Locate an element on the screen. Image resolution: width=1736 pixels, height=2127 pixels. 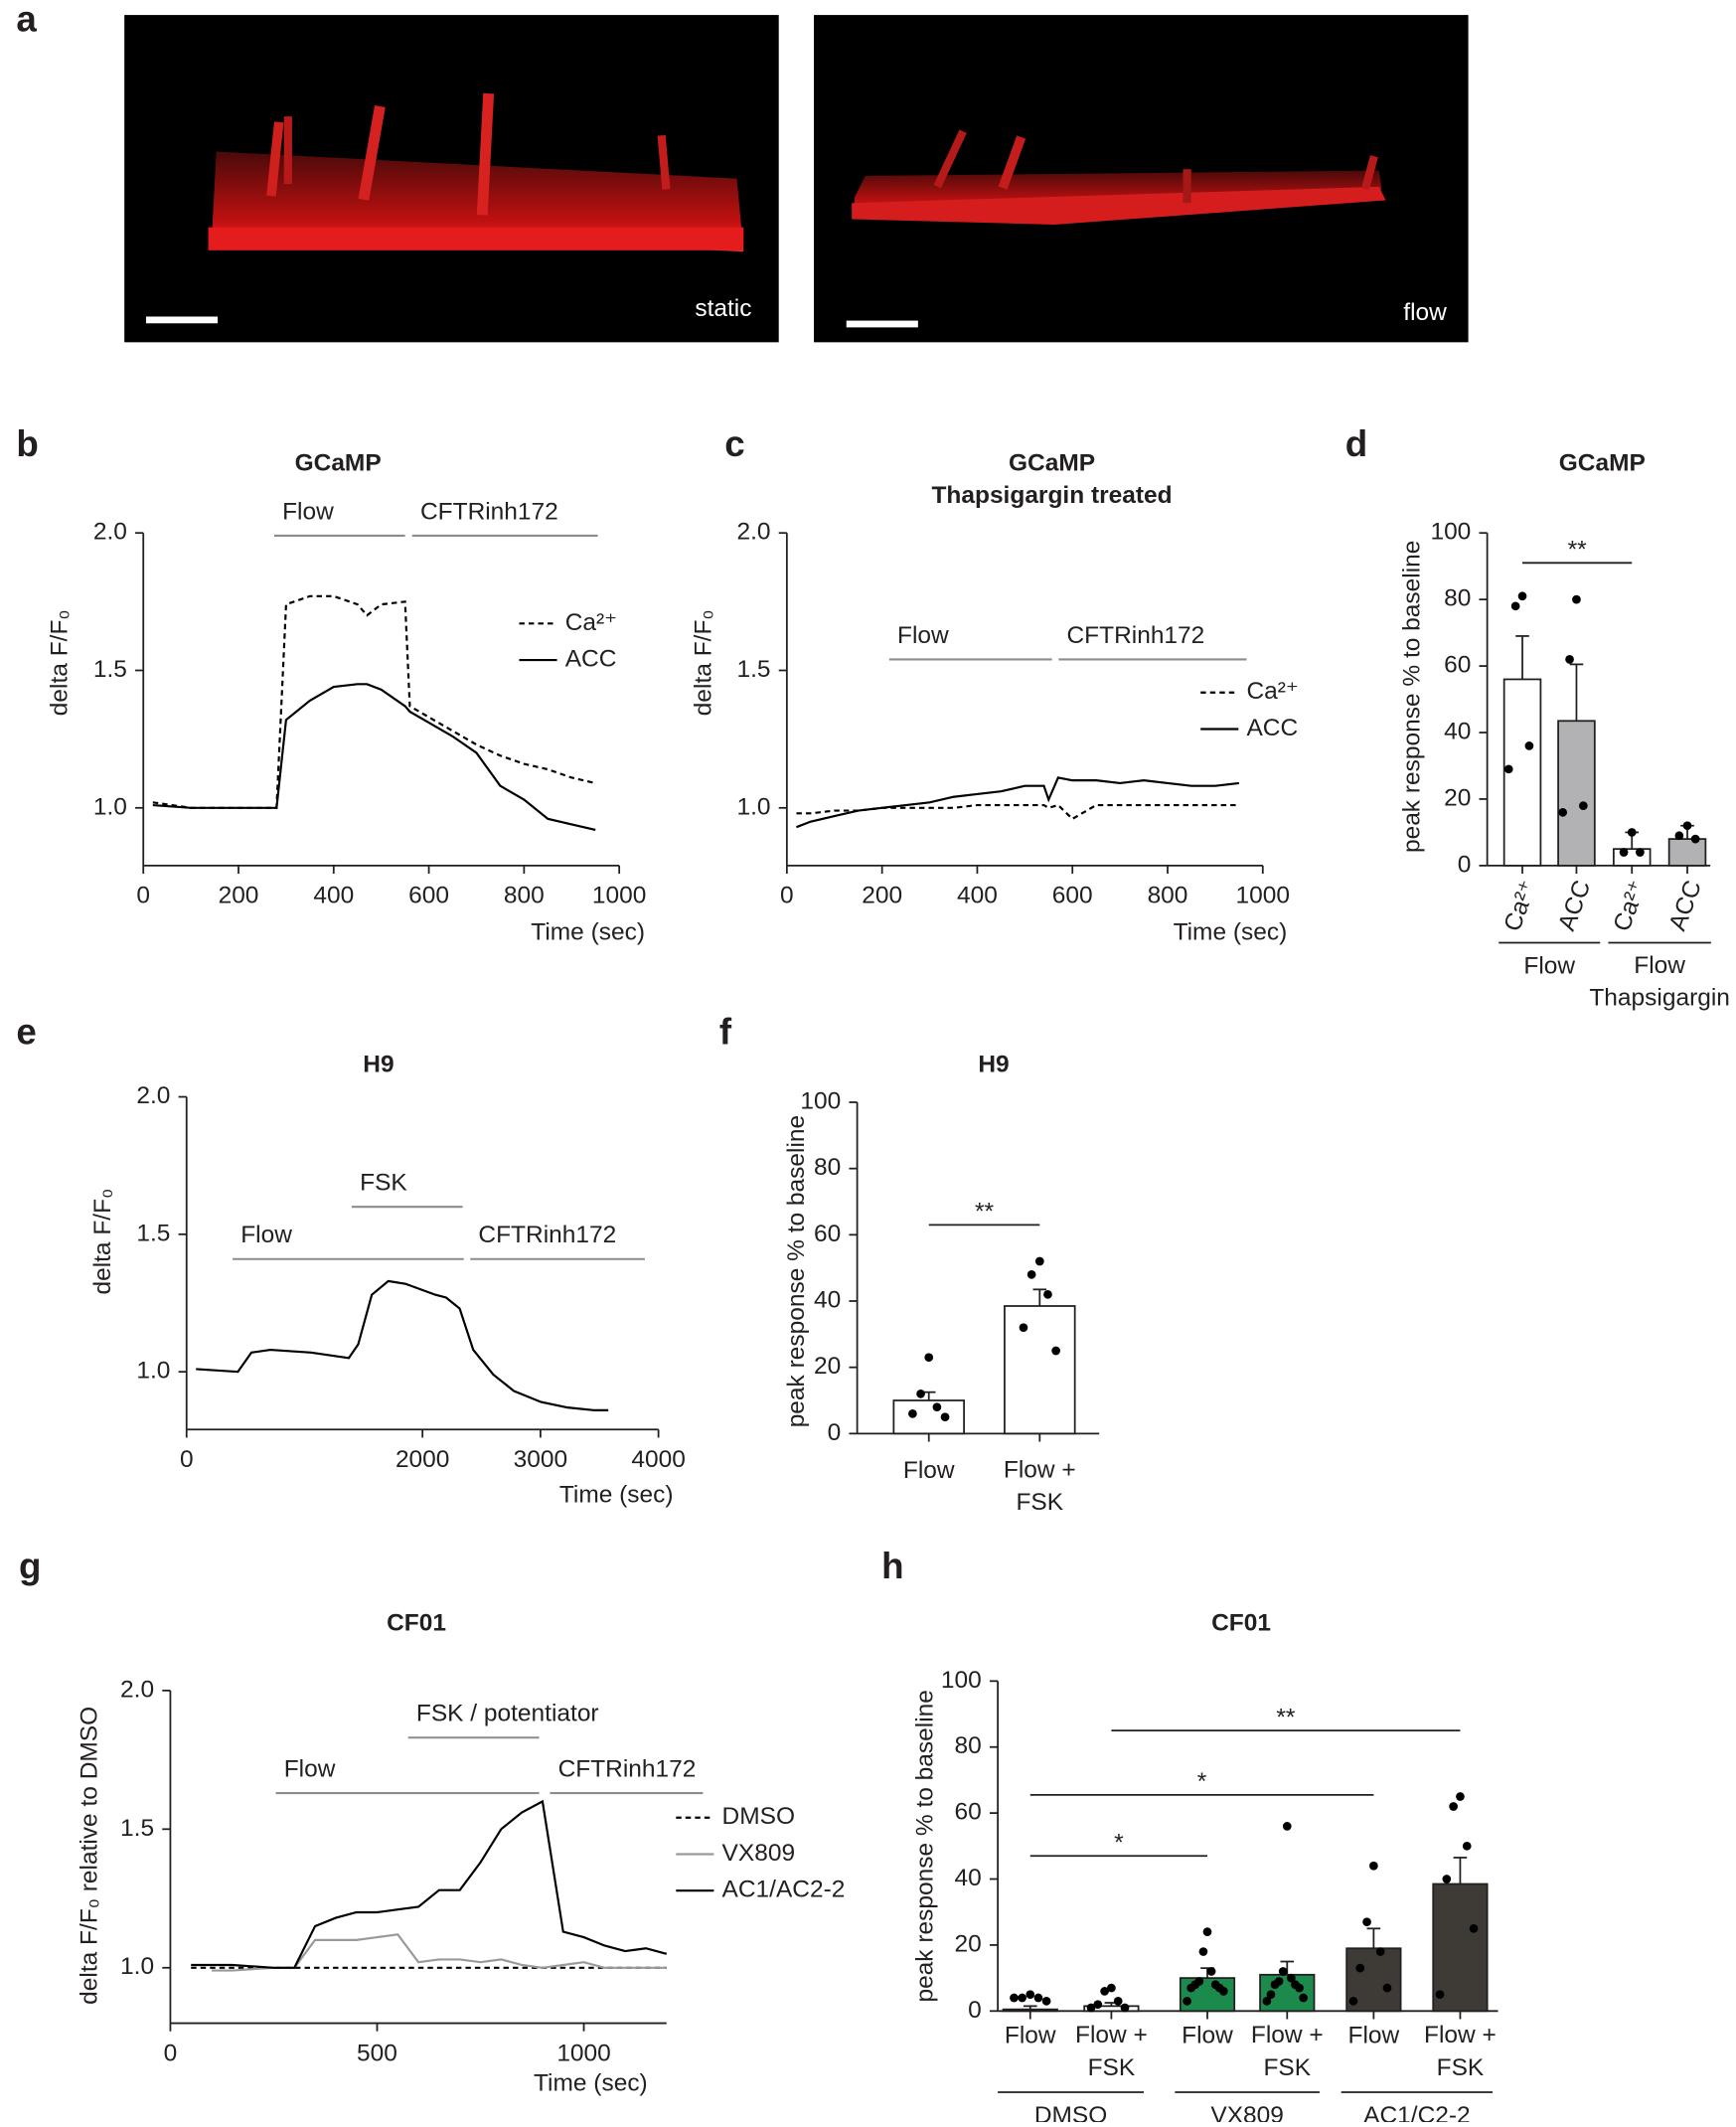
annotation-label: FSK is located at coordinates (384, 1183).